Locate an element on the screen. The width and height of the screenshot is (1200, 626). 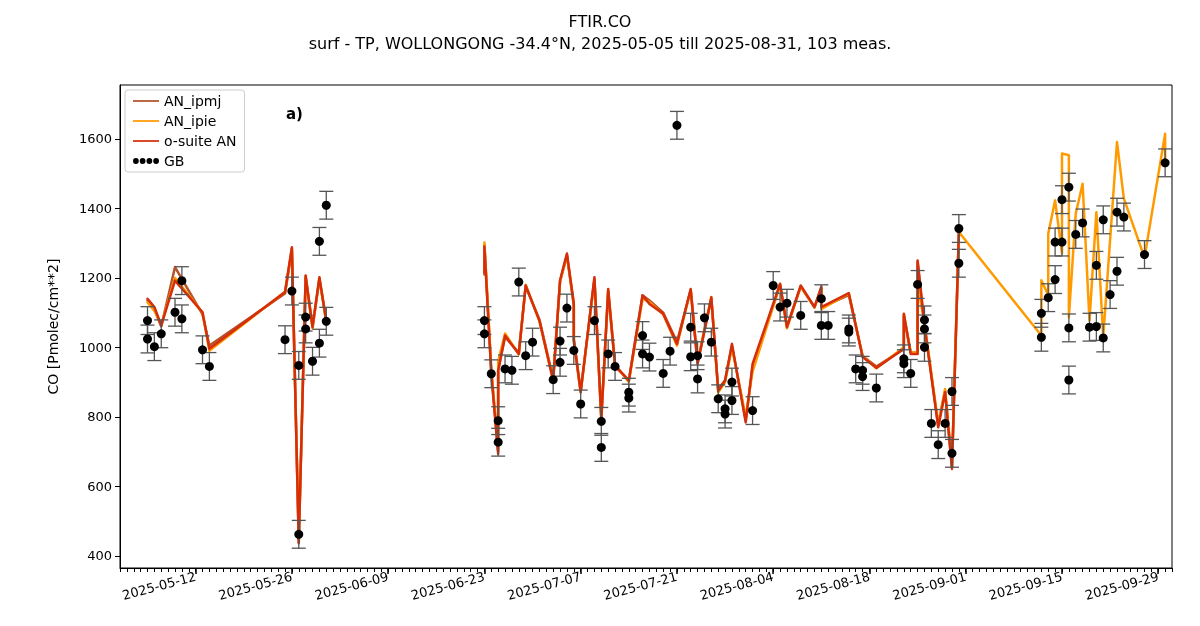
legend-label: GB is located at coordinates (174, 161).